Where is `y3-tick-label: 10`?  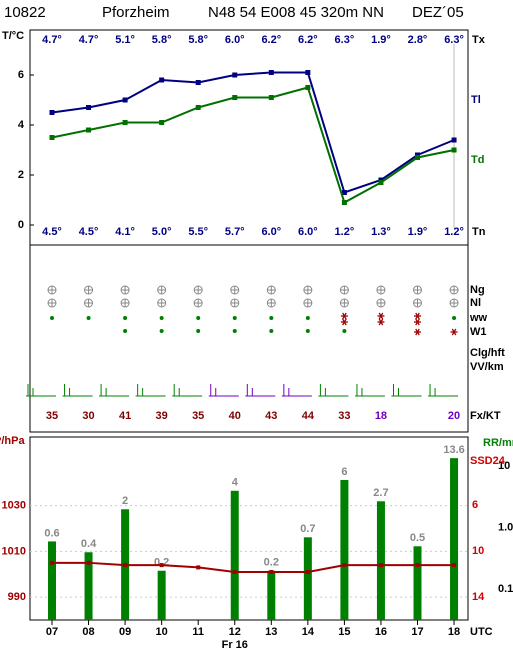
y3-tick-label: 10 is located at coordinates (478, 551).